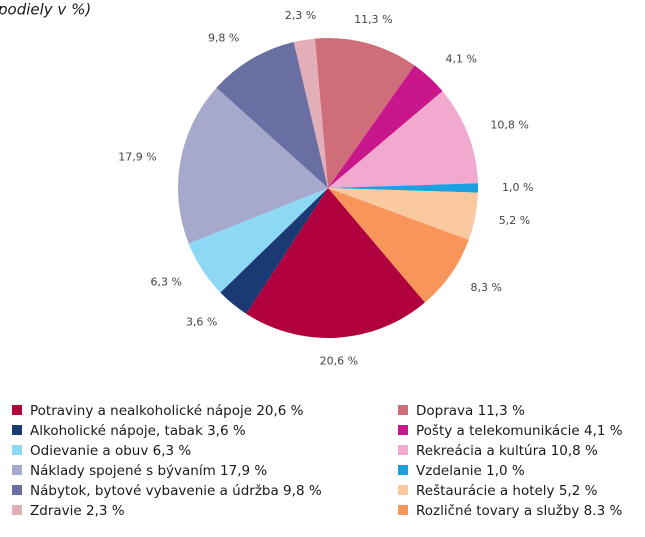  I want to click on slice-label: 1,0 %, so click(517, 187).